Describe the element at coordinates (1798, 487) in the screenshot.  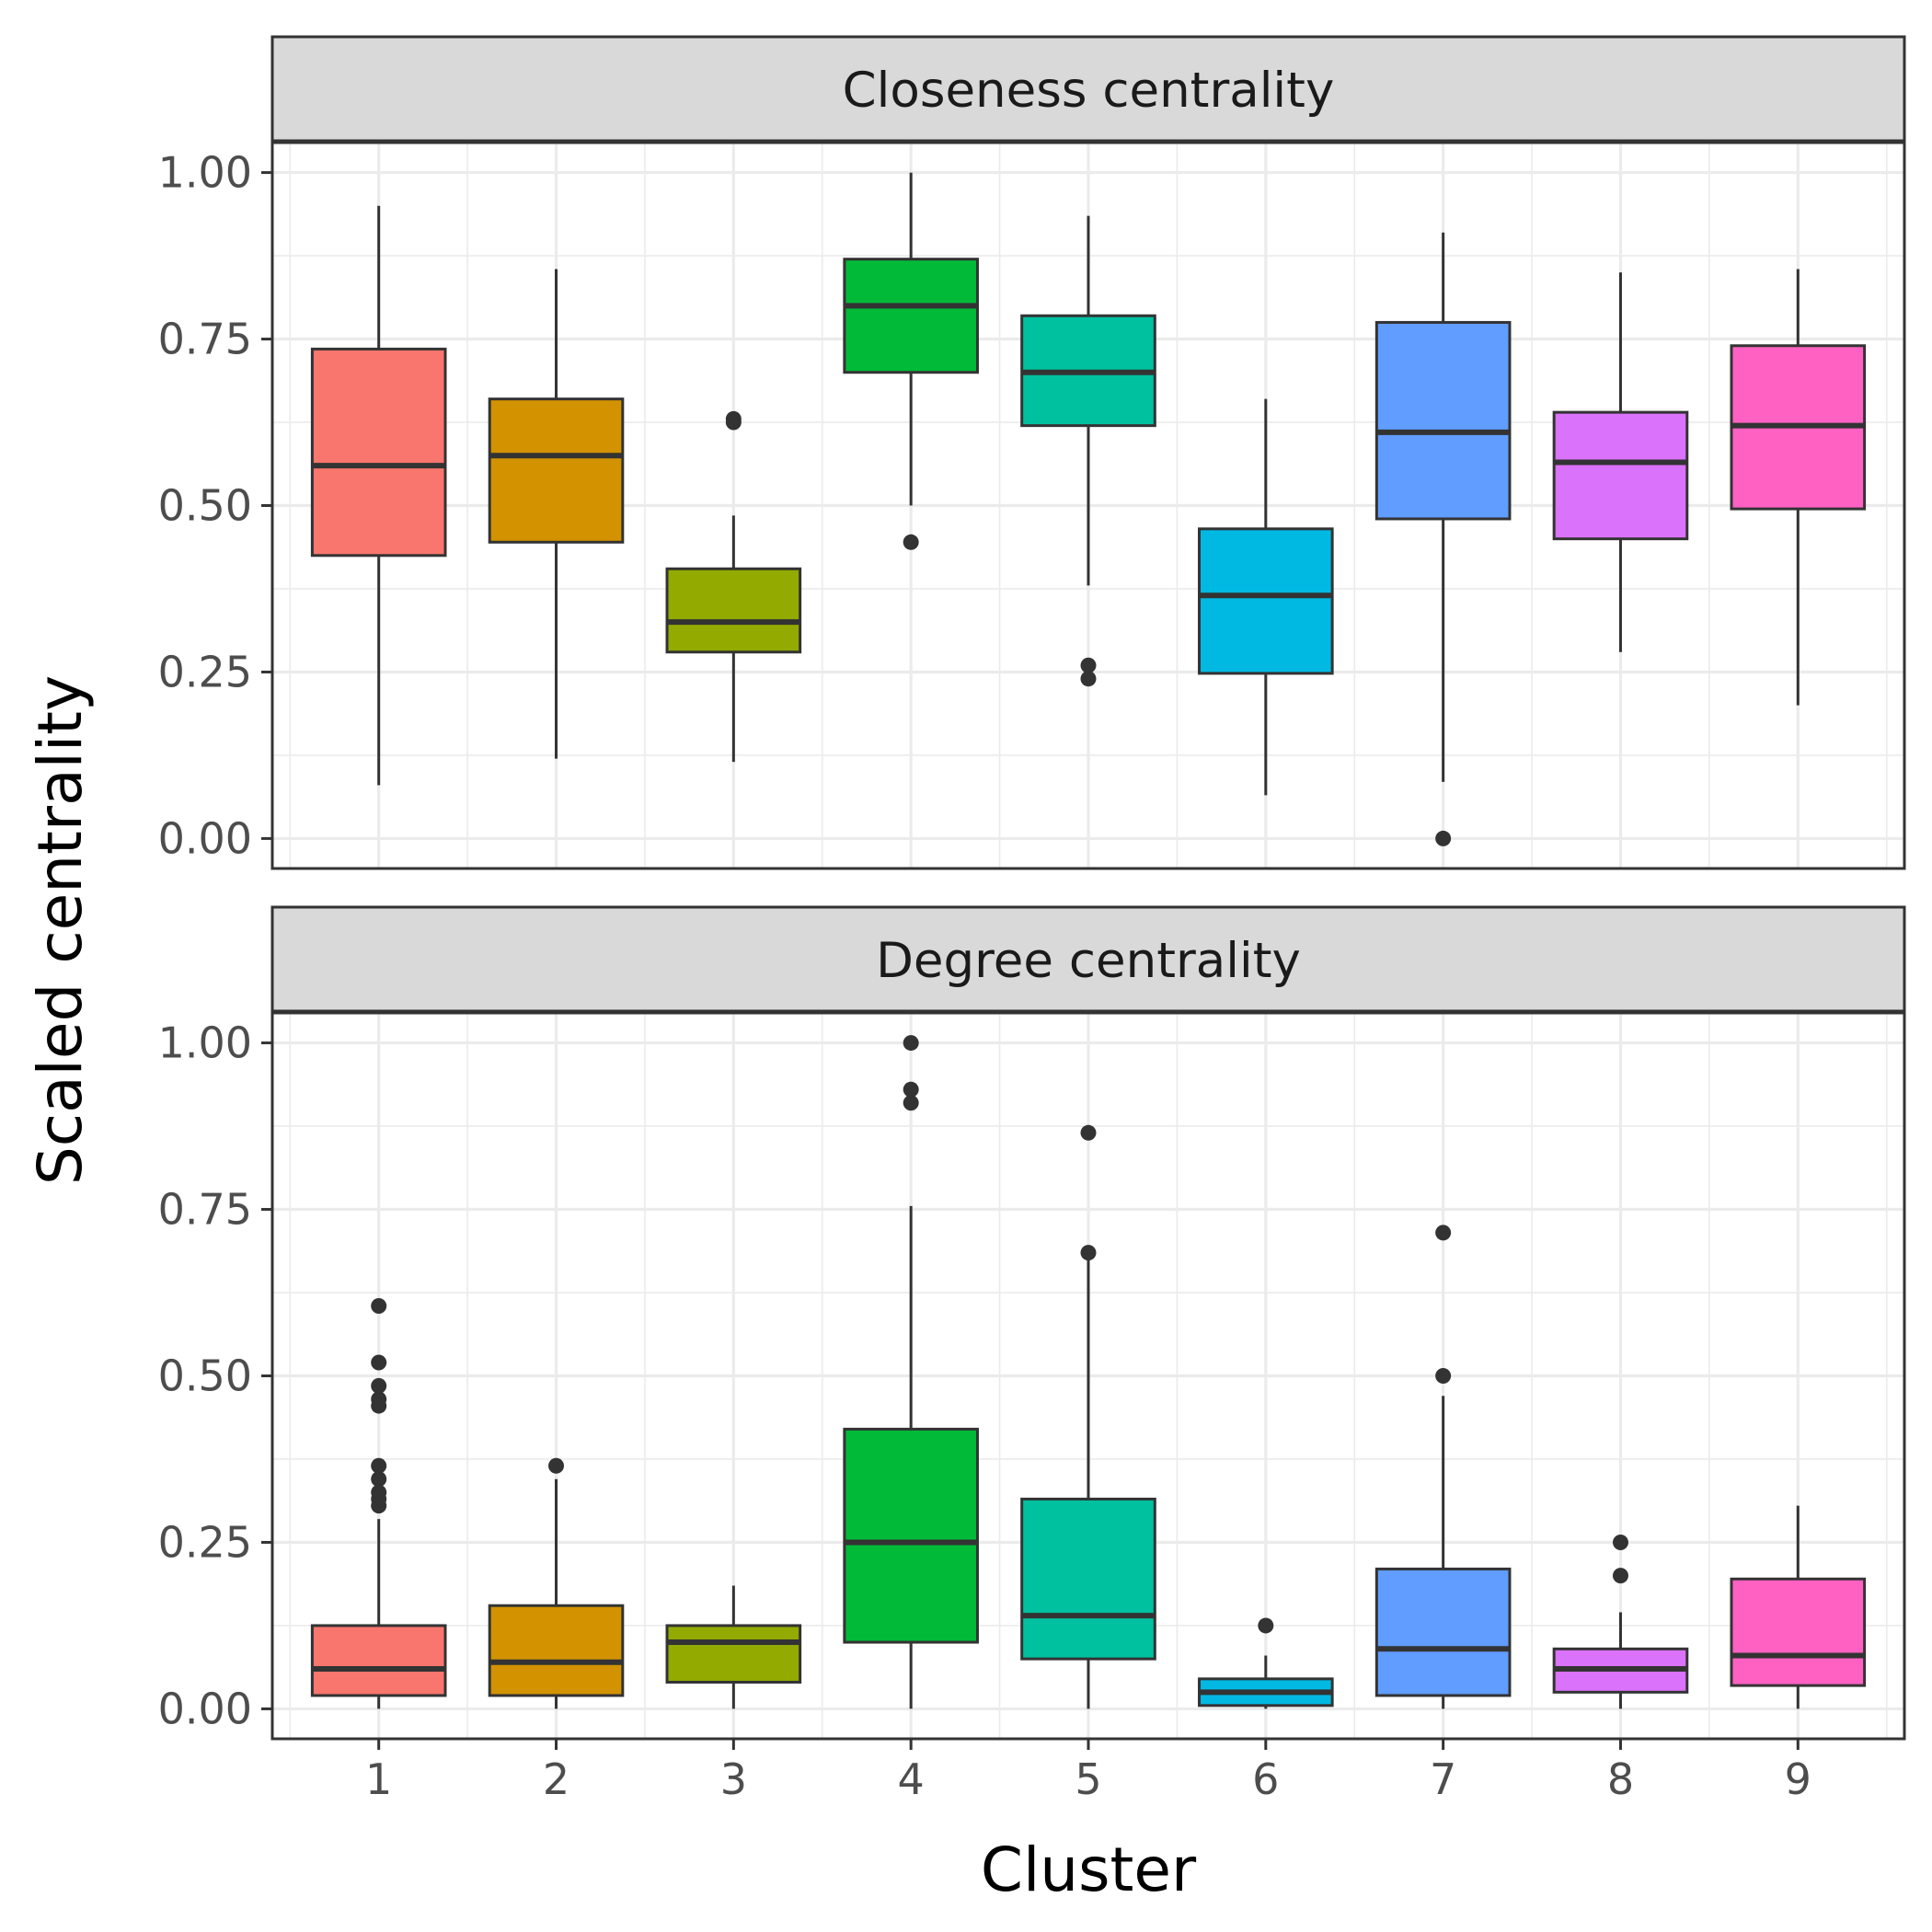
I see `box-cluster-9-closeness` at that location.